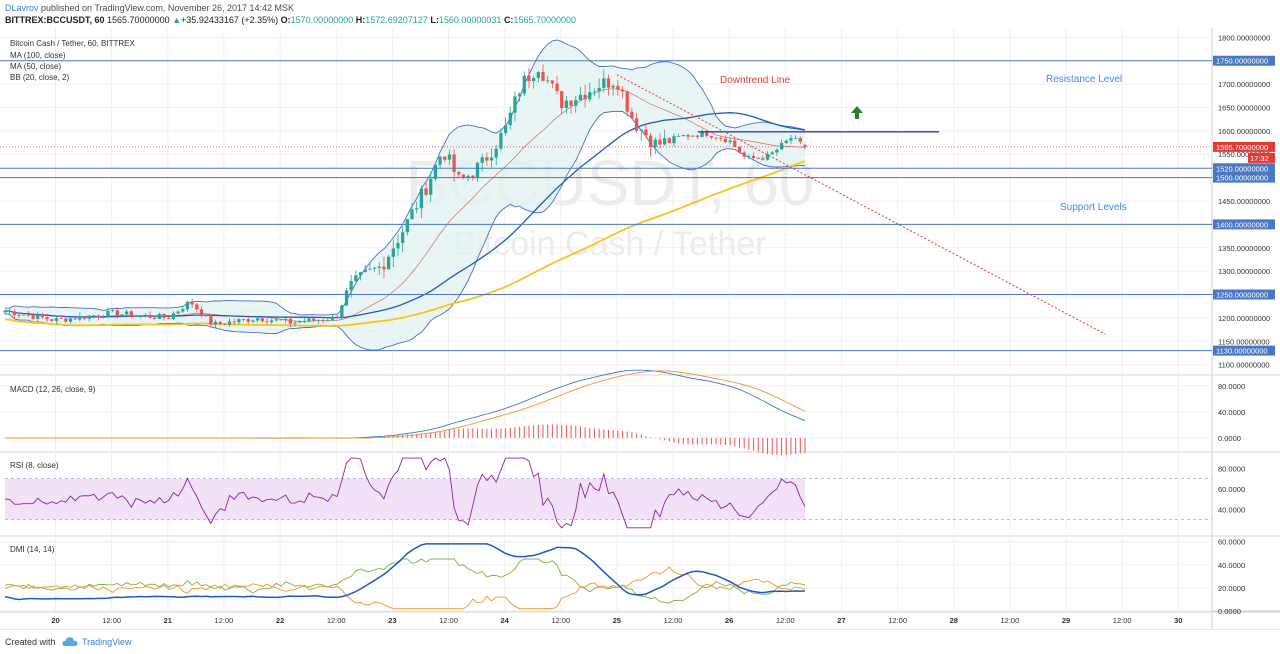 The height and width of the screenshot is (654, 1280). Describe the element at coordinates (405, 493) in the screenshot. I see `rsi-line` at that location.